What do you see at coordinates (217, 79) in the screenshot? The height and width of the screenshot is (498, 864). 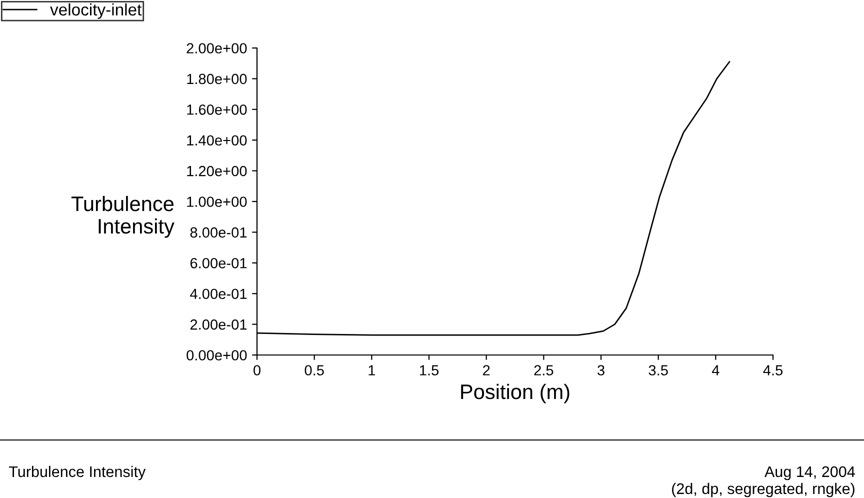 I see `y-tick-label: 1.80e+00` at bounding box center [217, 79].